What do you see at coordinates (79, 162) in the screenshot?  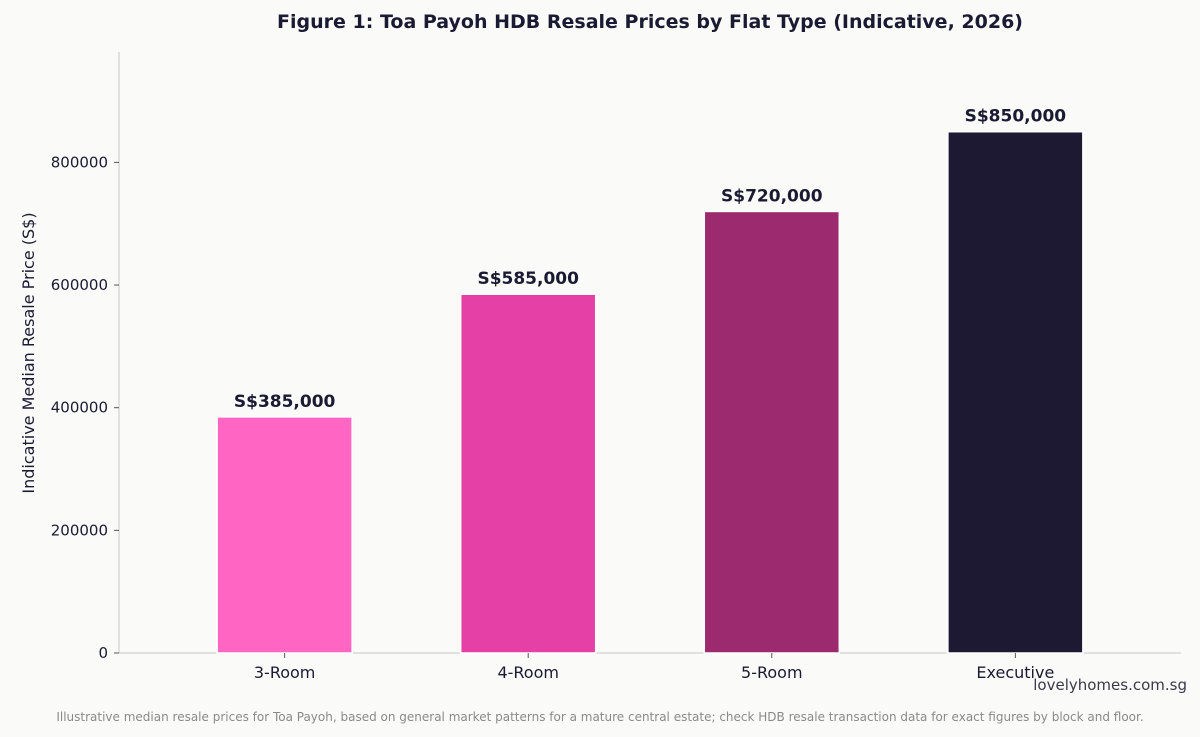 I see `y-tick-label: 800000` at bounding box center [79, 162].